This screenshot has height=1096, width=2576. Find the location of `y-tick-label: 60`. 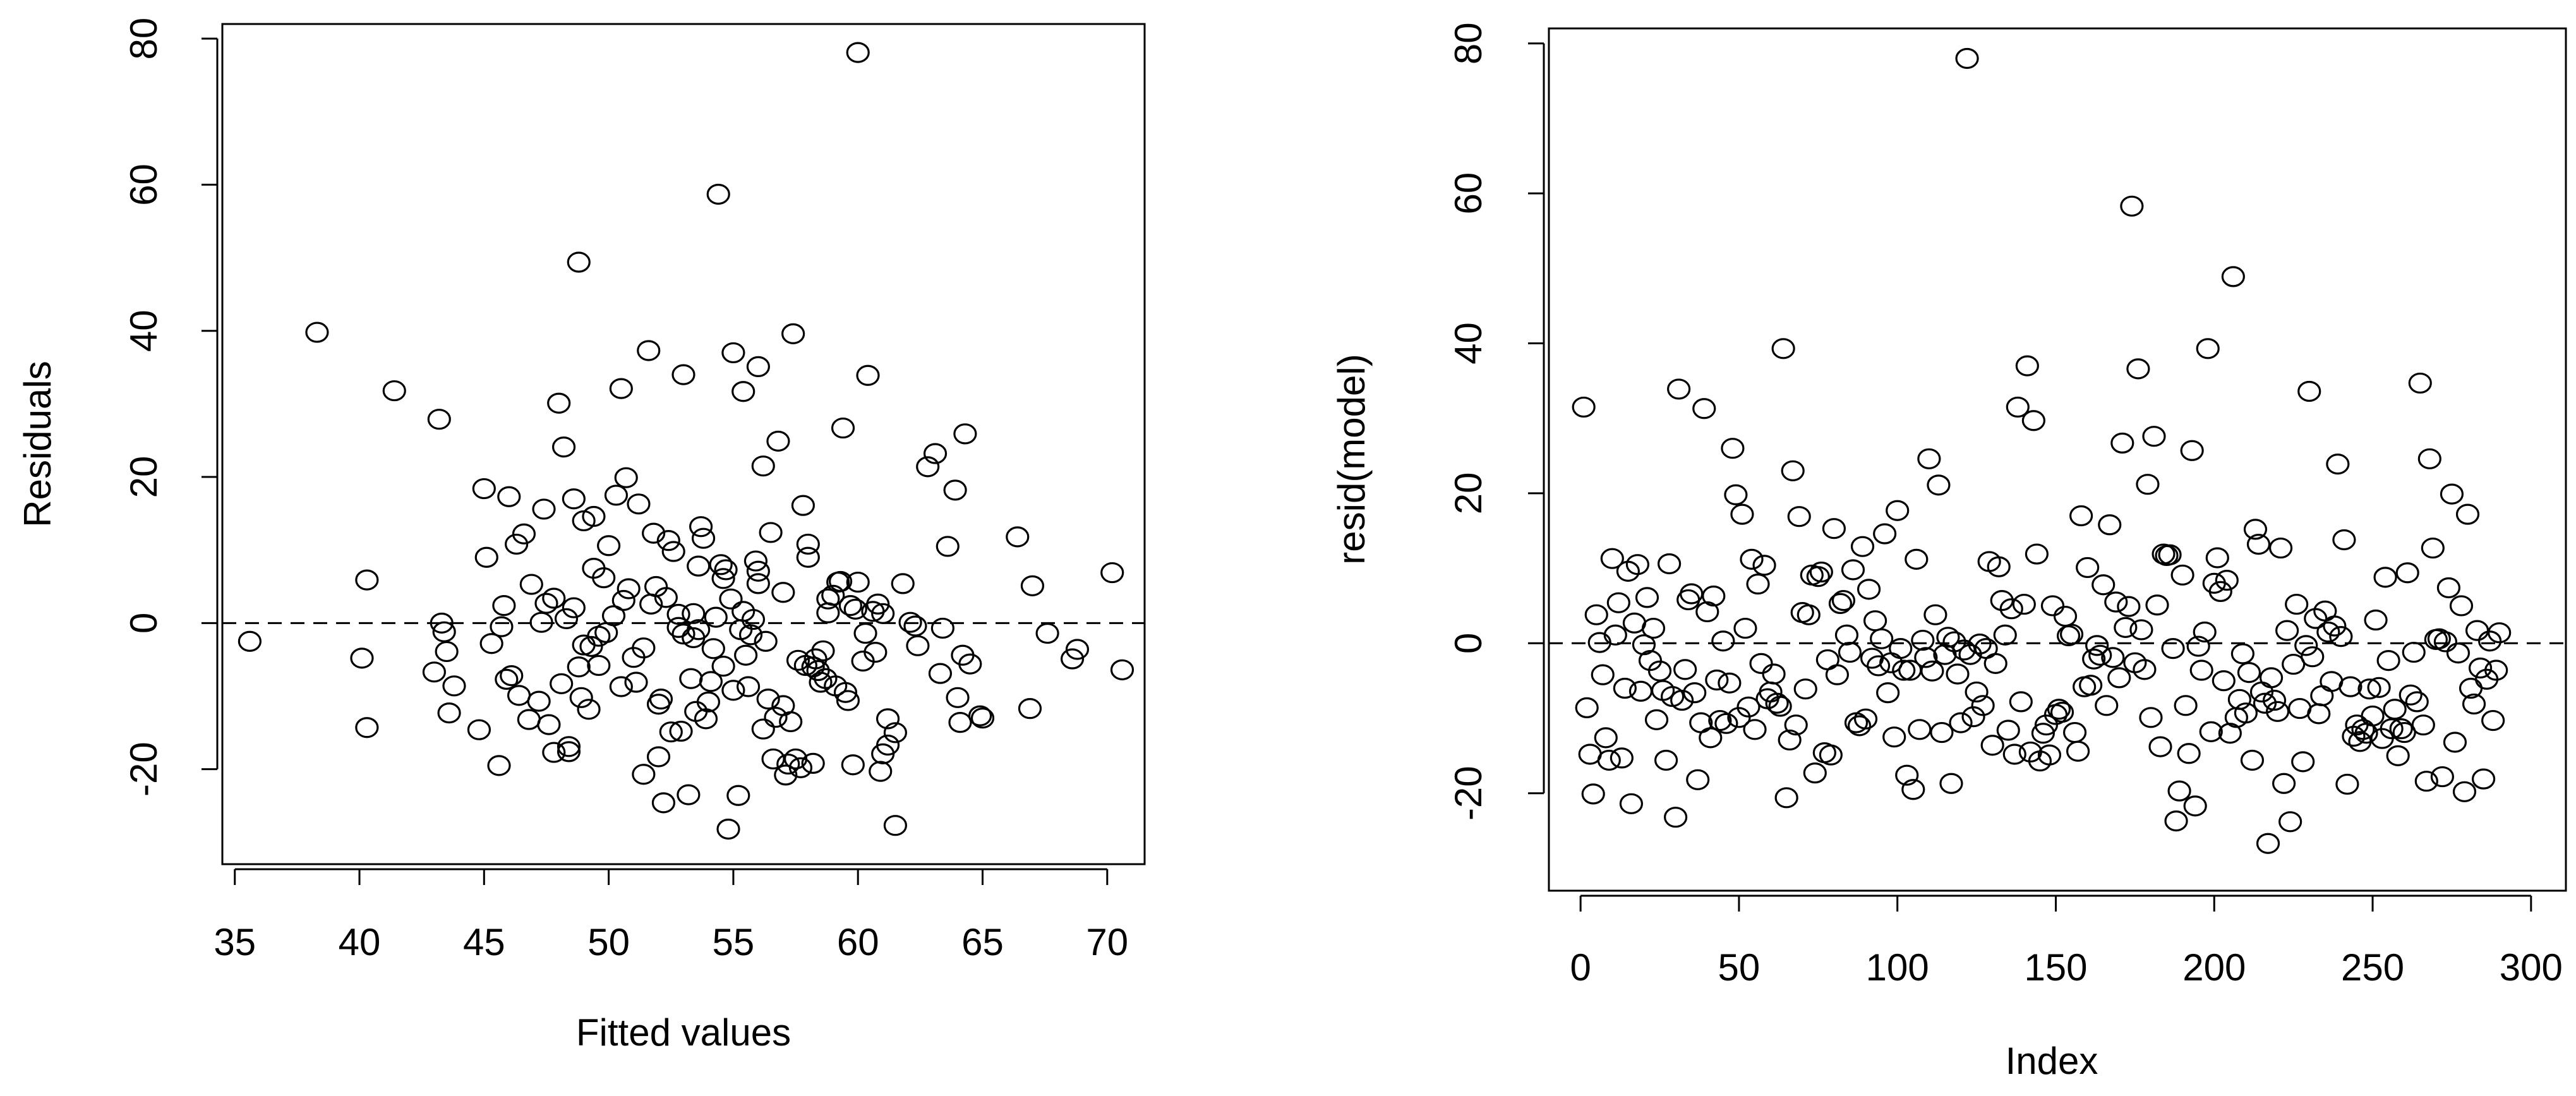

y-tick-label: 60 is located at coordinates (144, 185).